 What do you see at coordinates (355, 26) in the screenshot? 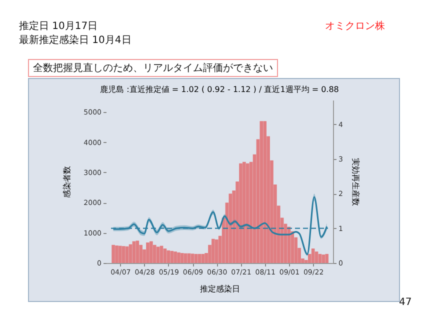
I see `text: オミクロン株` at bounding box center [355, 26].